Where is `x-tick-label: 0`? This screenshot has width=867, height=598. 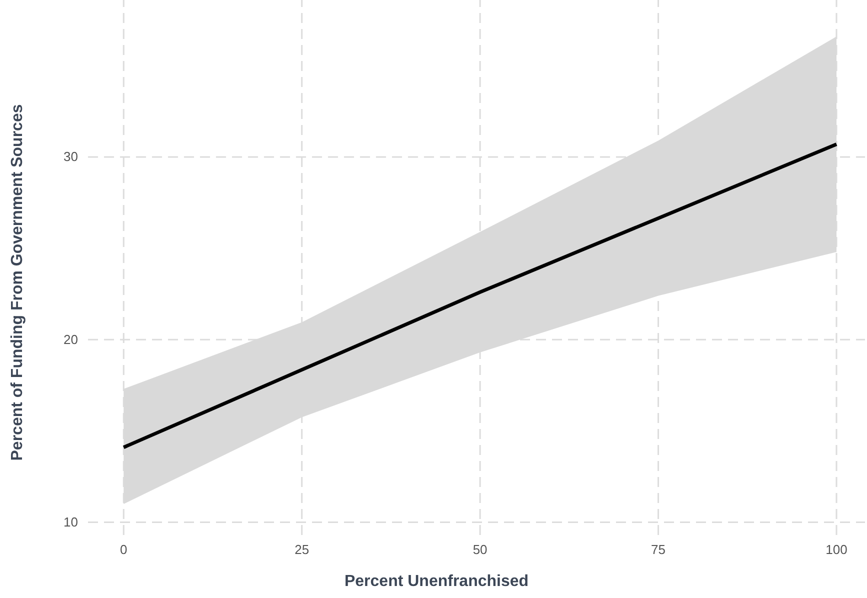
x-tick-label: 0 is located at coordinates (124, 550).